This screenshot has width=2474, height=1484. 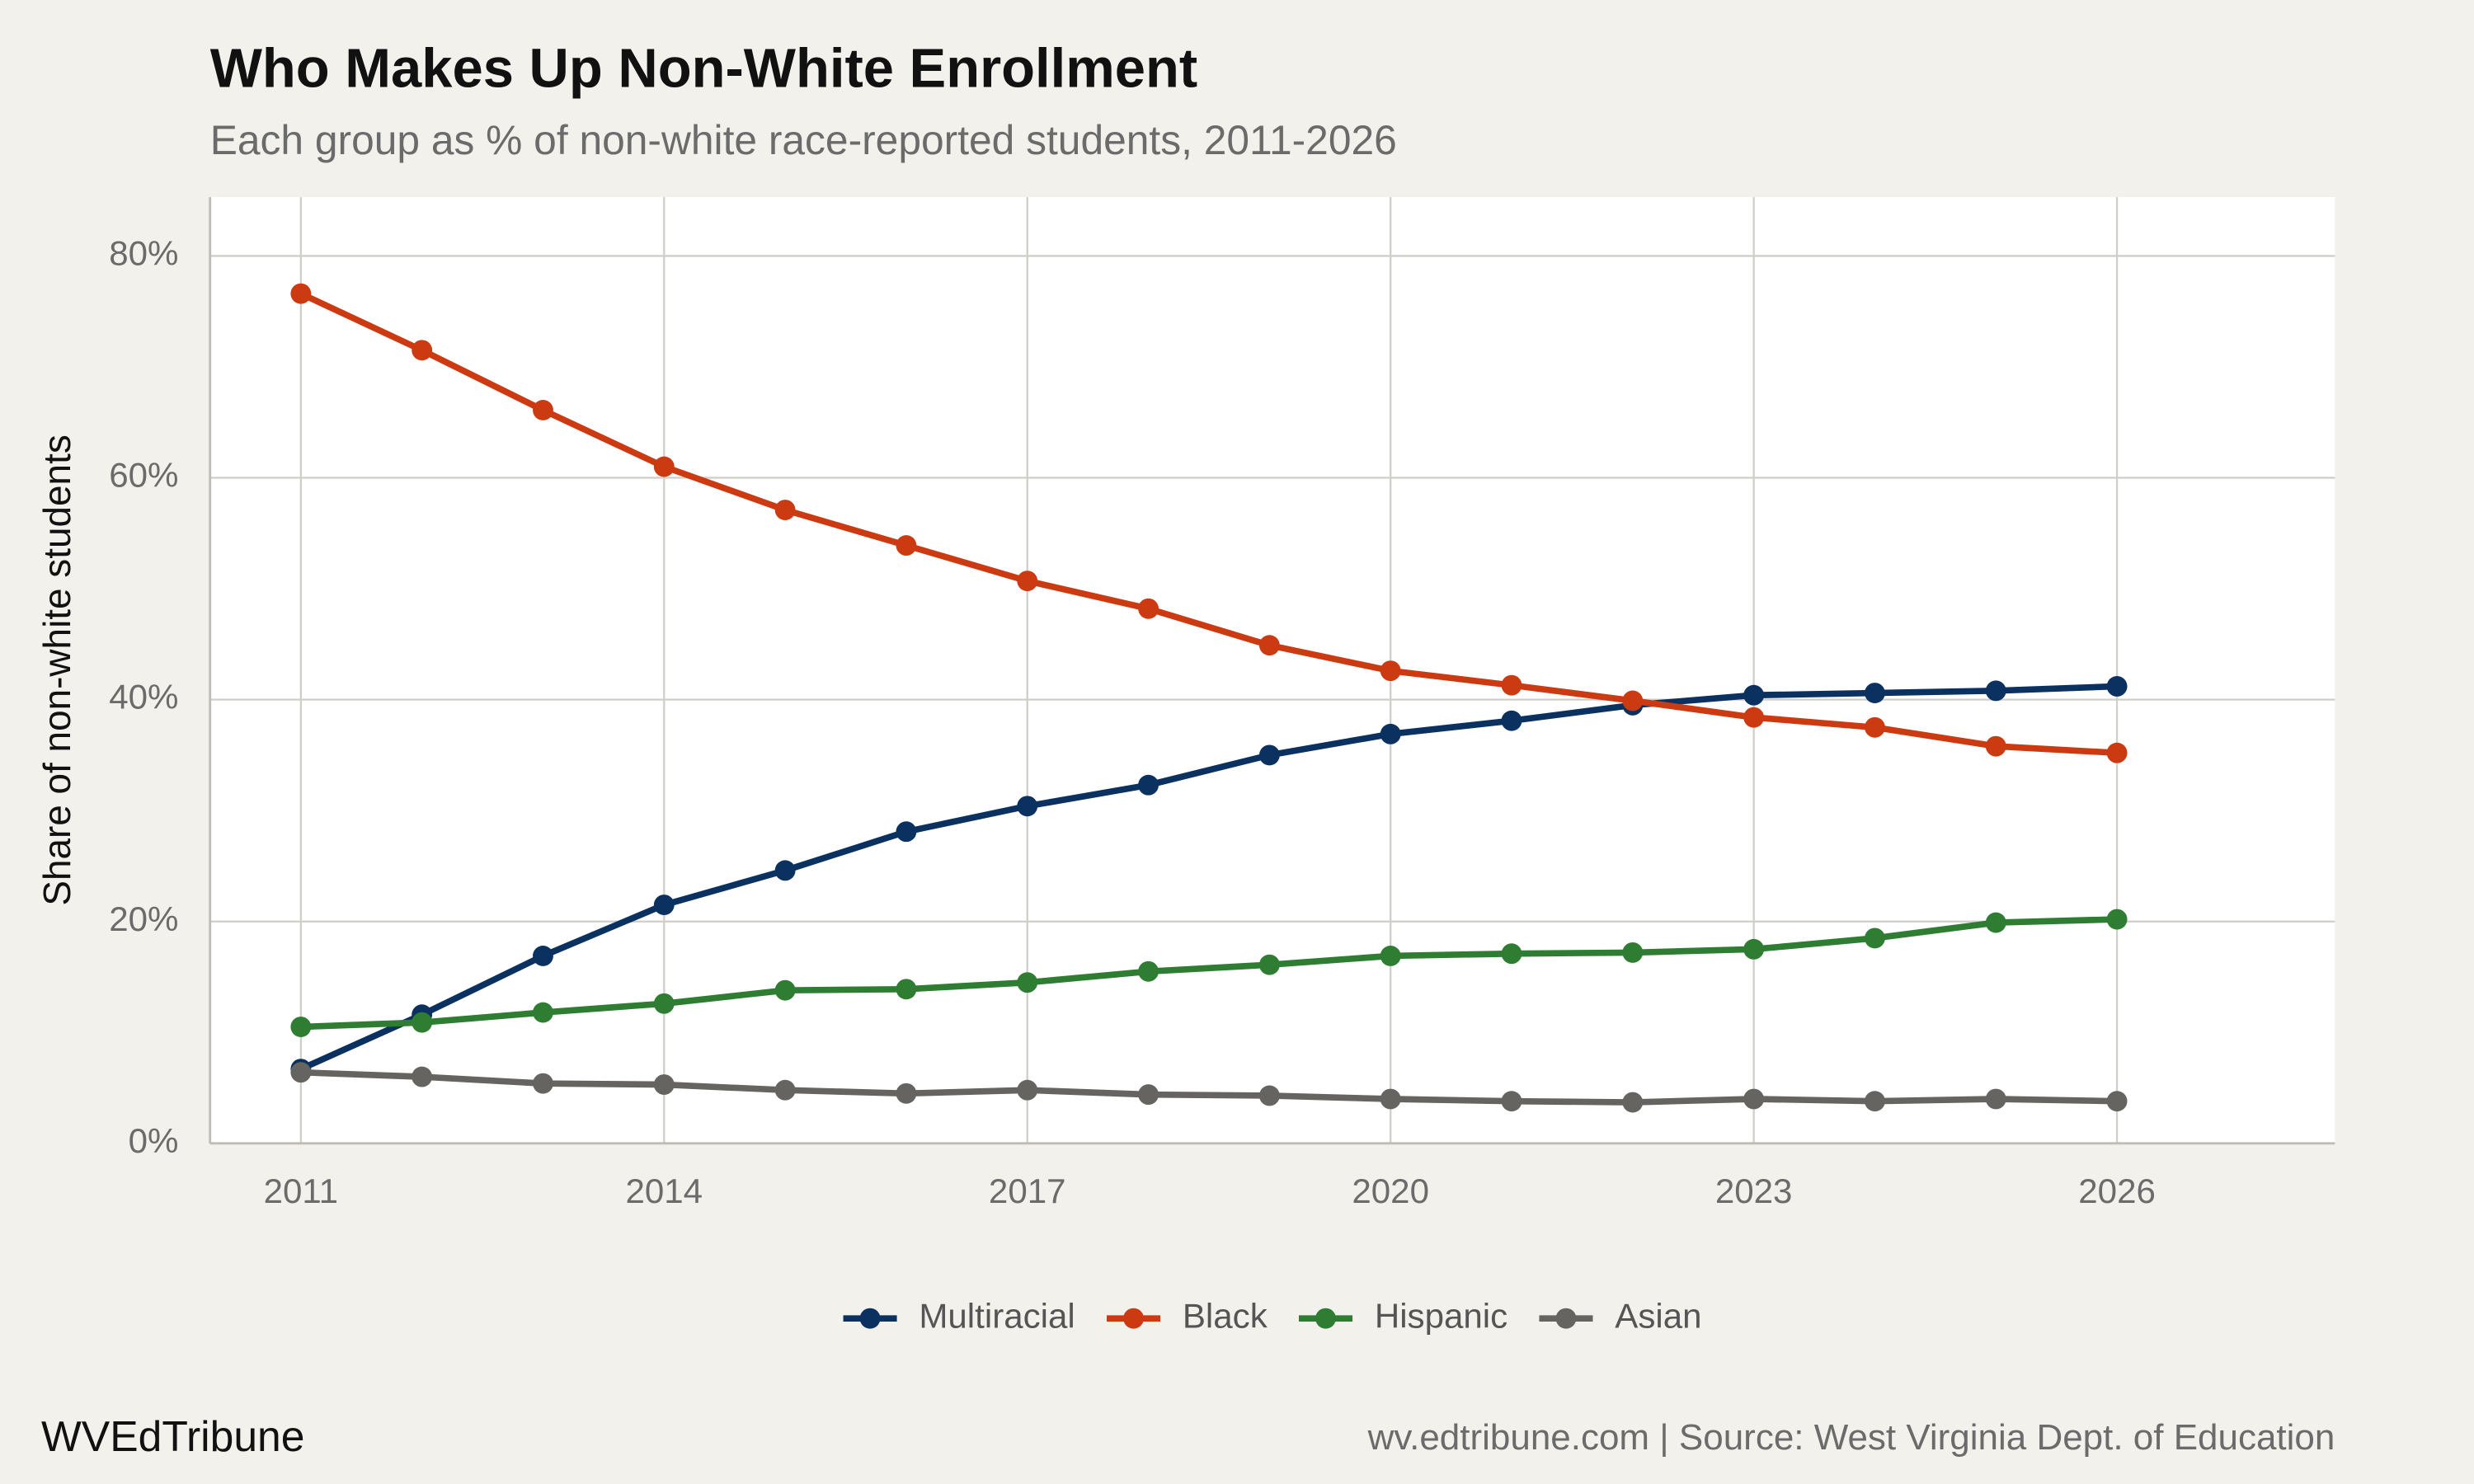 What do you see at coordinates (301, 1191) in the screenshot?
I see `x-tick-label: 2011` at bounding box center [301, 1191].